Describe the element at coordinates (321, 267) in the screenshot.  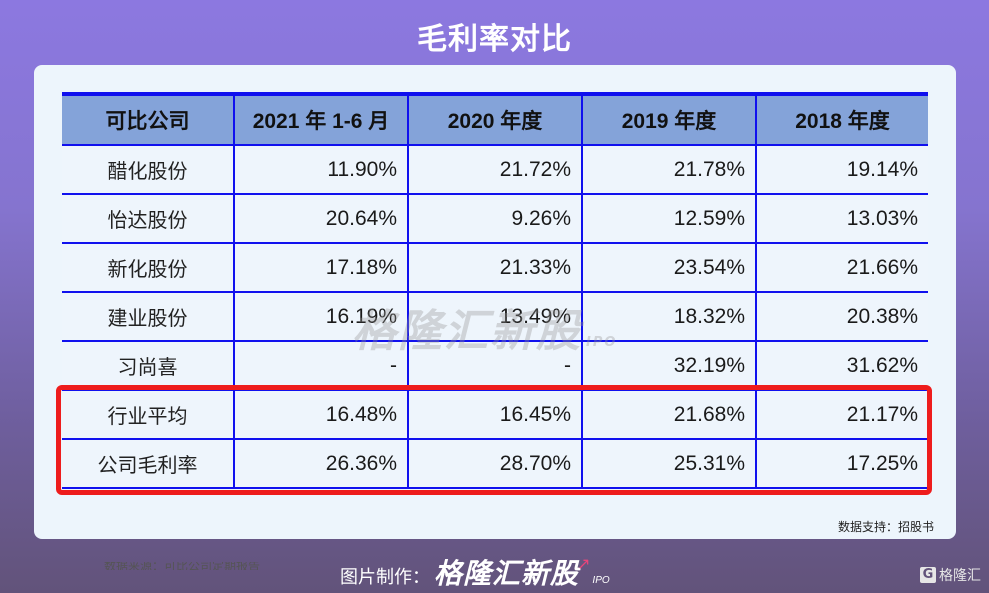
I see `value-cell: 17.18%` at that location.